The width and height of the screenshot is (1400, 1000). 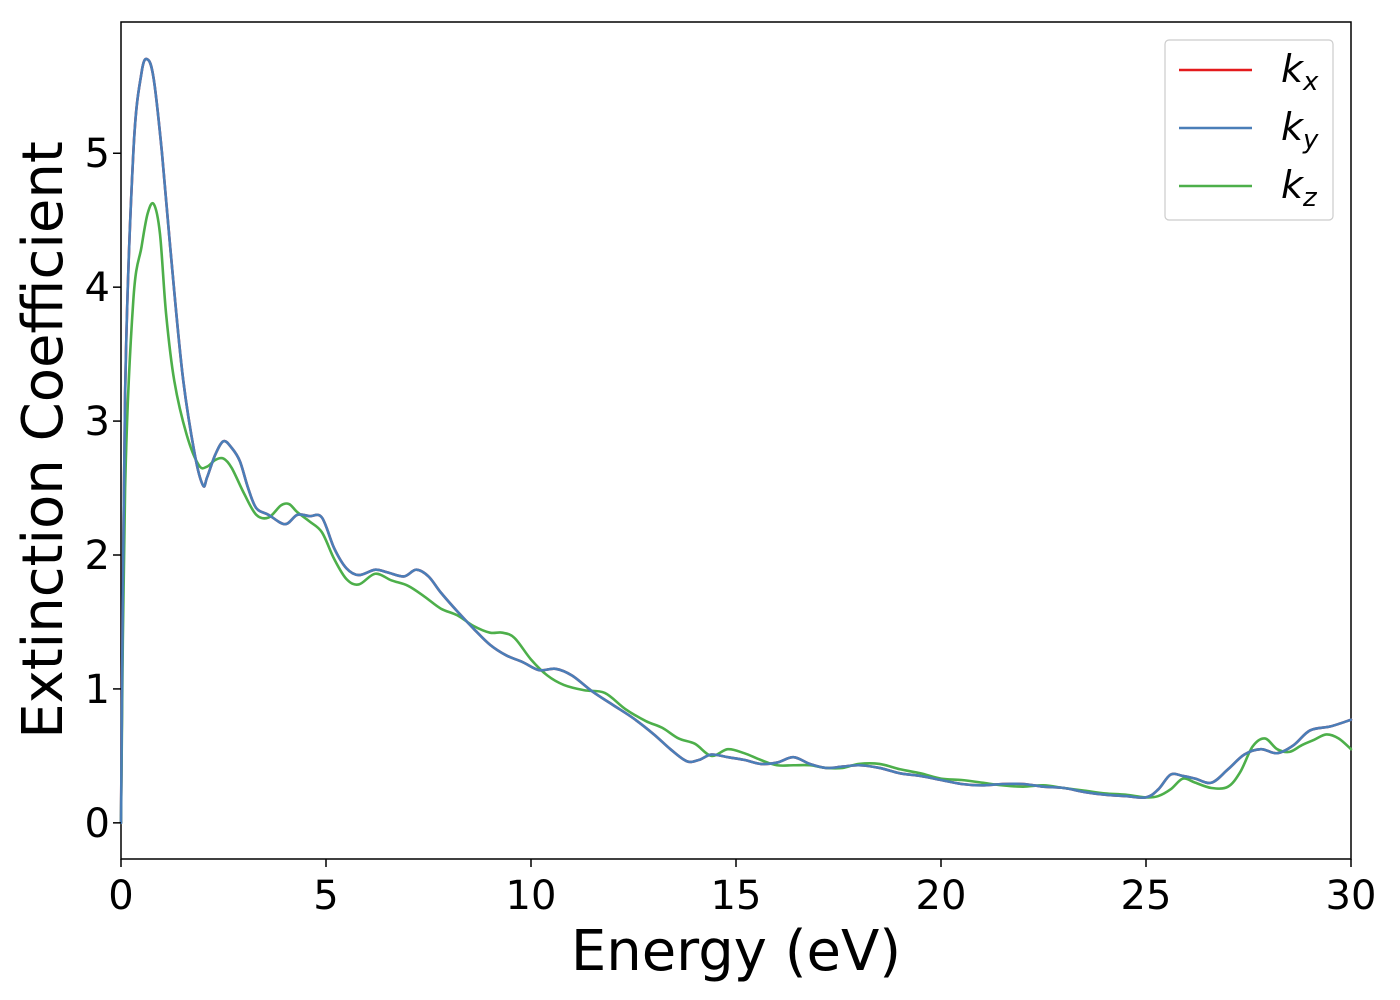 I want to click on x-tick-label: 30, so click(x=1351, y=896).